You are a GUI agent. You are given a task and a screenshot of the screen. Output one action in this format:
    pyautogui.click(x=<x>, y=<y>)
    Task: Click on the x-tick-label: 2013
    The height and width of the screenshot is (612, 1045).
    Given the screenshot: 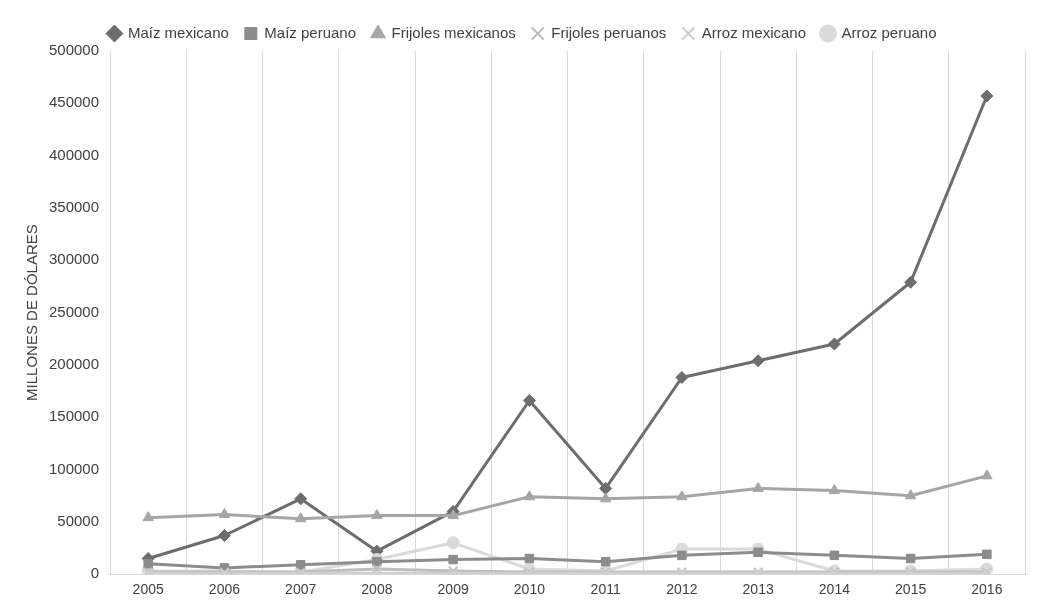 What is the action you would take?
    pyautogui.click(x=758, y=589)
    